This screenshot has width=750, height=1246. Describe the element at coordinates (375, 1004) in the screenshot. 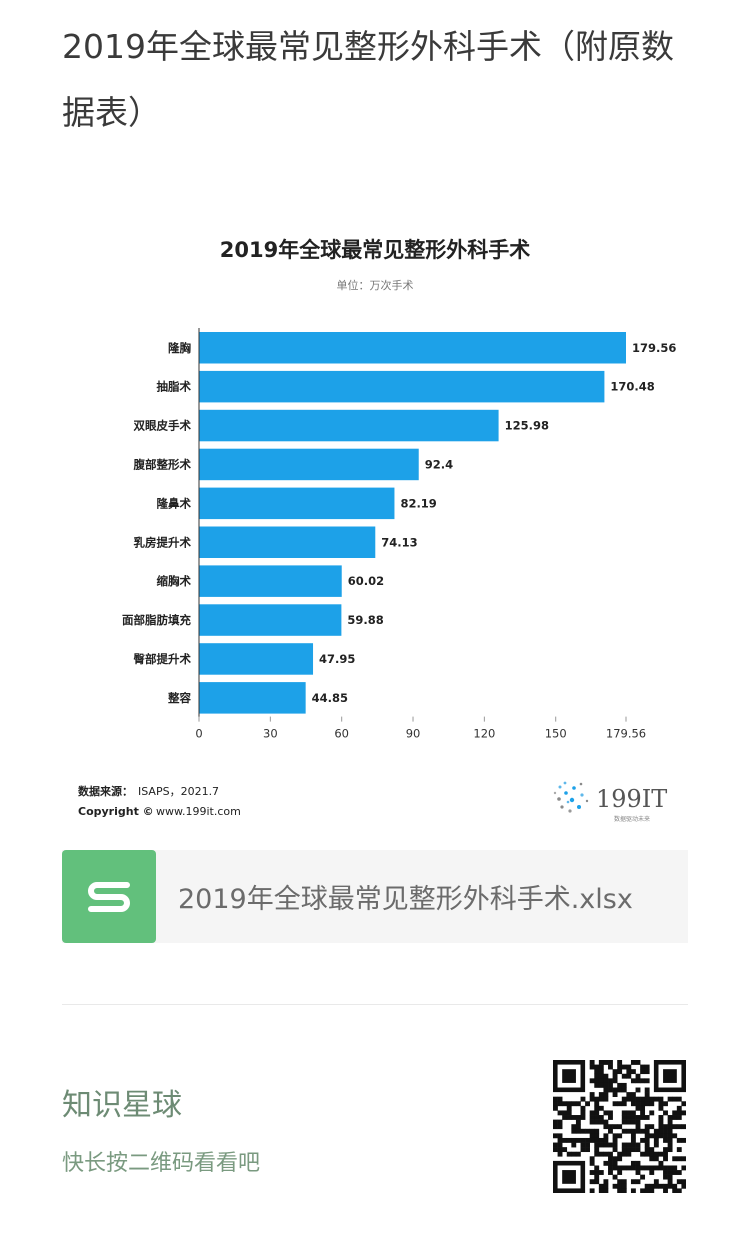

I see `section-divider` at that location.